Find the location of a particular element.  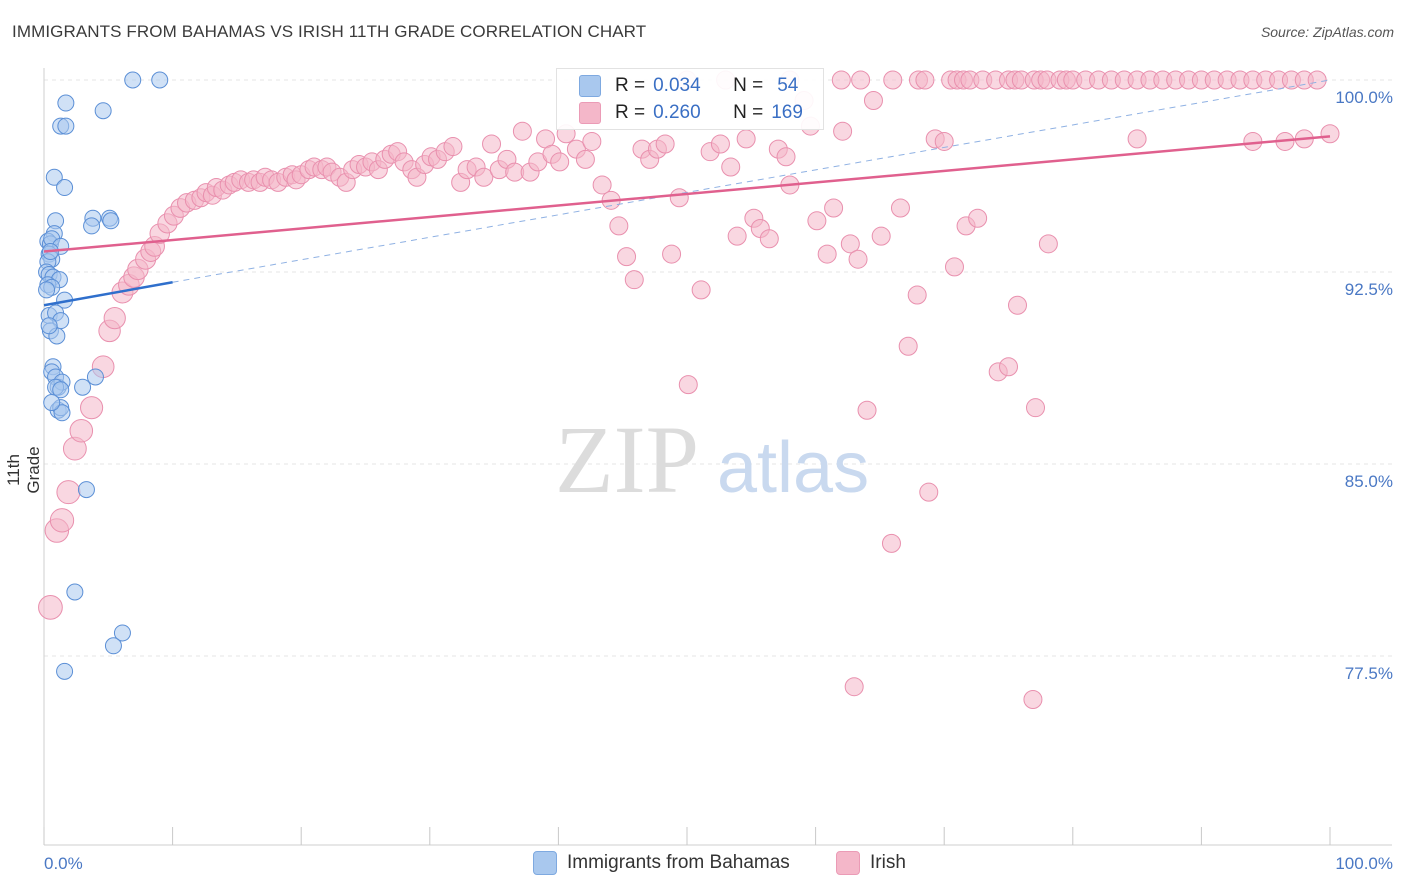

legend: Immigrants from Bahamas Irish is located at coordinates (703, 865).